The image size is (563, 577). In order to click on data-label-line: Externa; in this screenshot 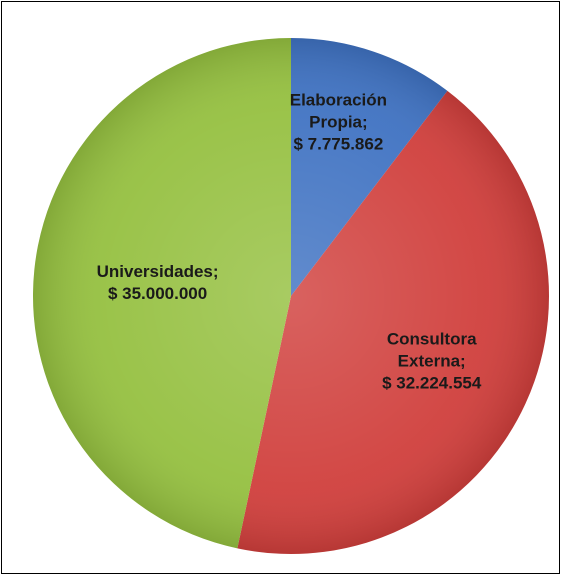, I will do `click(432, 361)`.